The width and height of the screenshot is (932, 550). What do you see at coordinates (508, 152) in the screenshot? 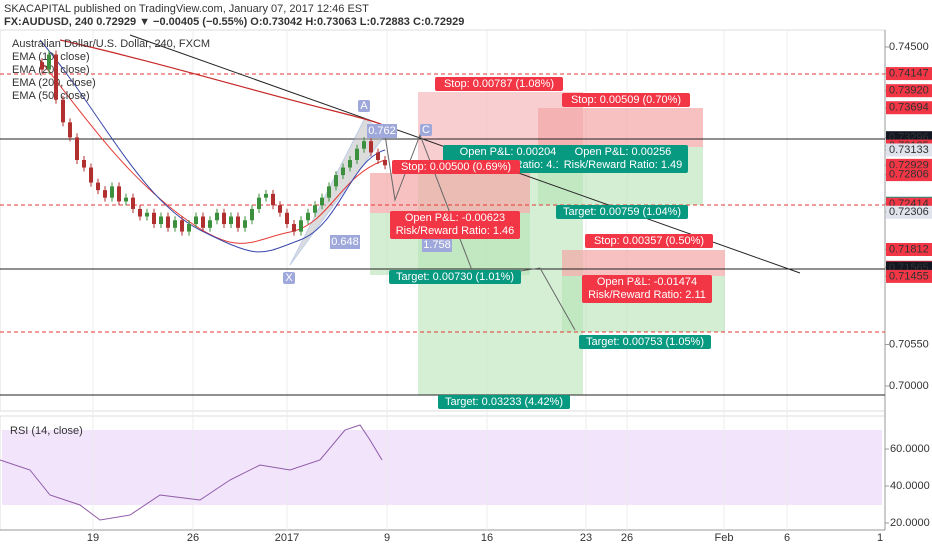
I see `pnl-label: Open P&L: 0.00204` at bounding box center [508, 152].